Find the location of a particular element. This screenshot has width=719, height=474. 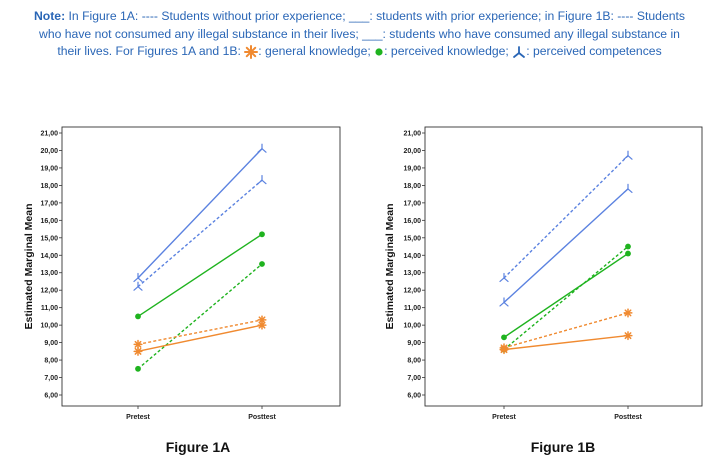

series-perceived-knowledge-dashed is located at coordinates (566, 298).